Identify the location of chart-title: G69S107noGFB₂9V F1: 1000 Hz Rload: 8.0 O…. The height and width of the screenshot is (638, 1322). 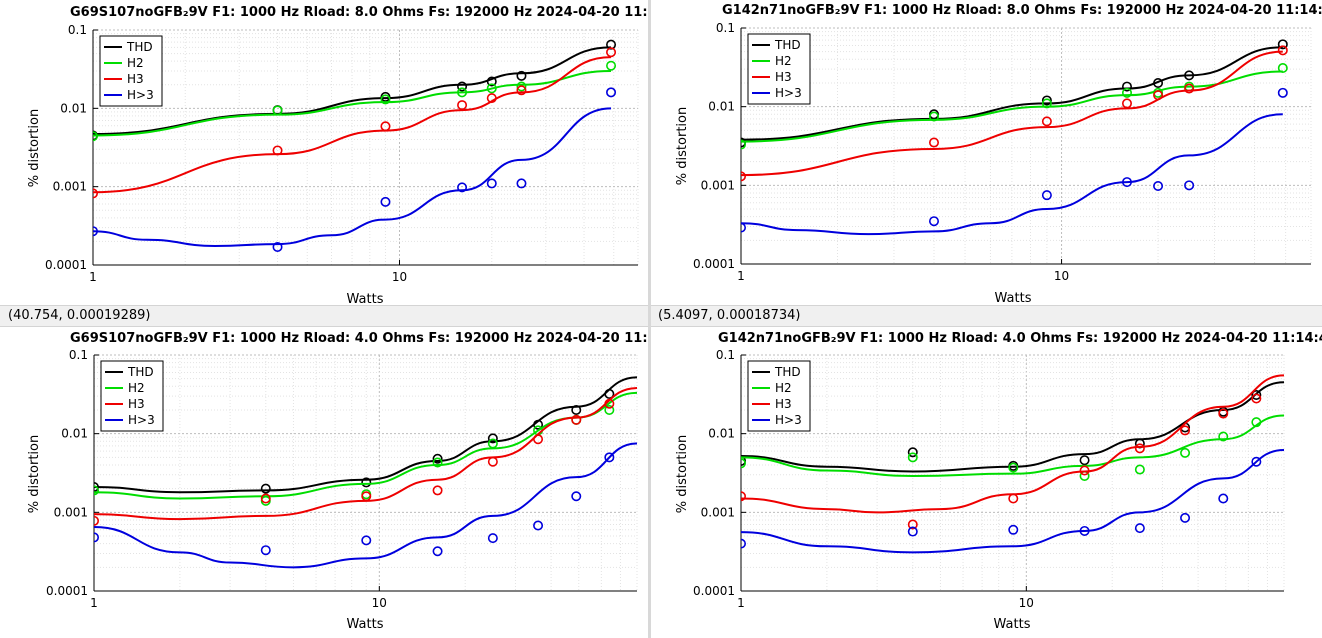
(360, 12).